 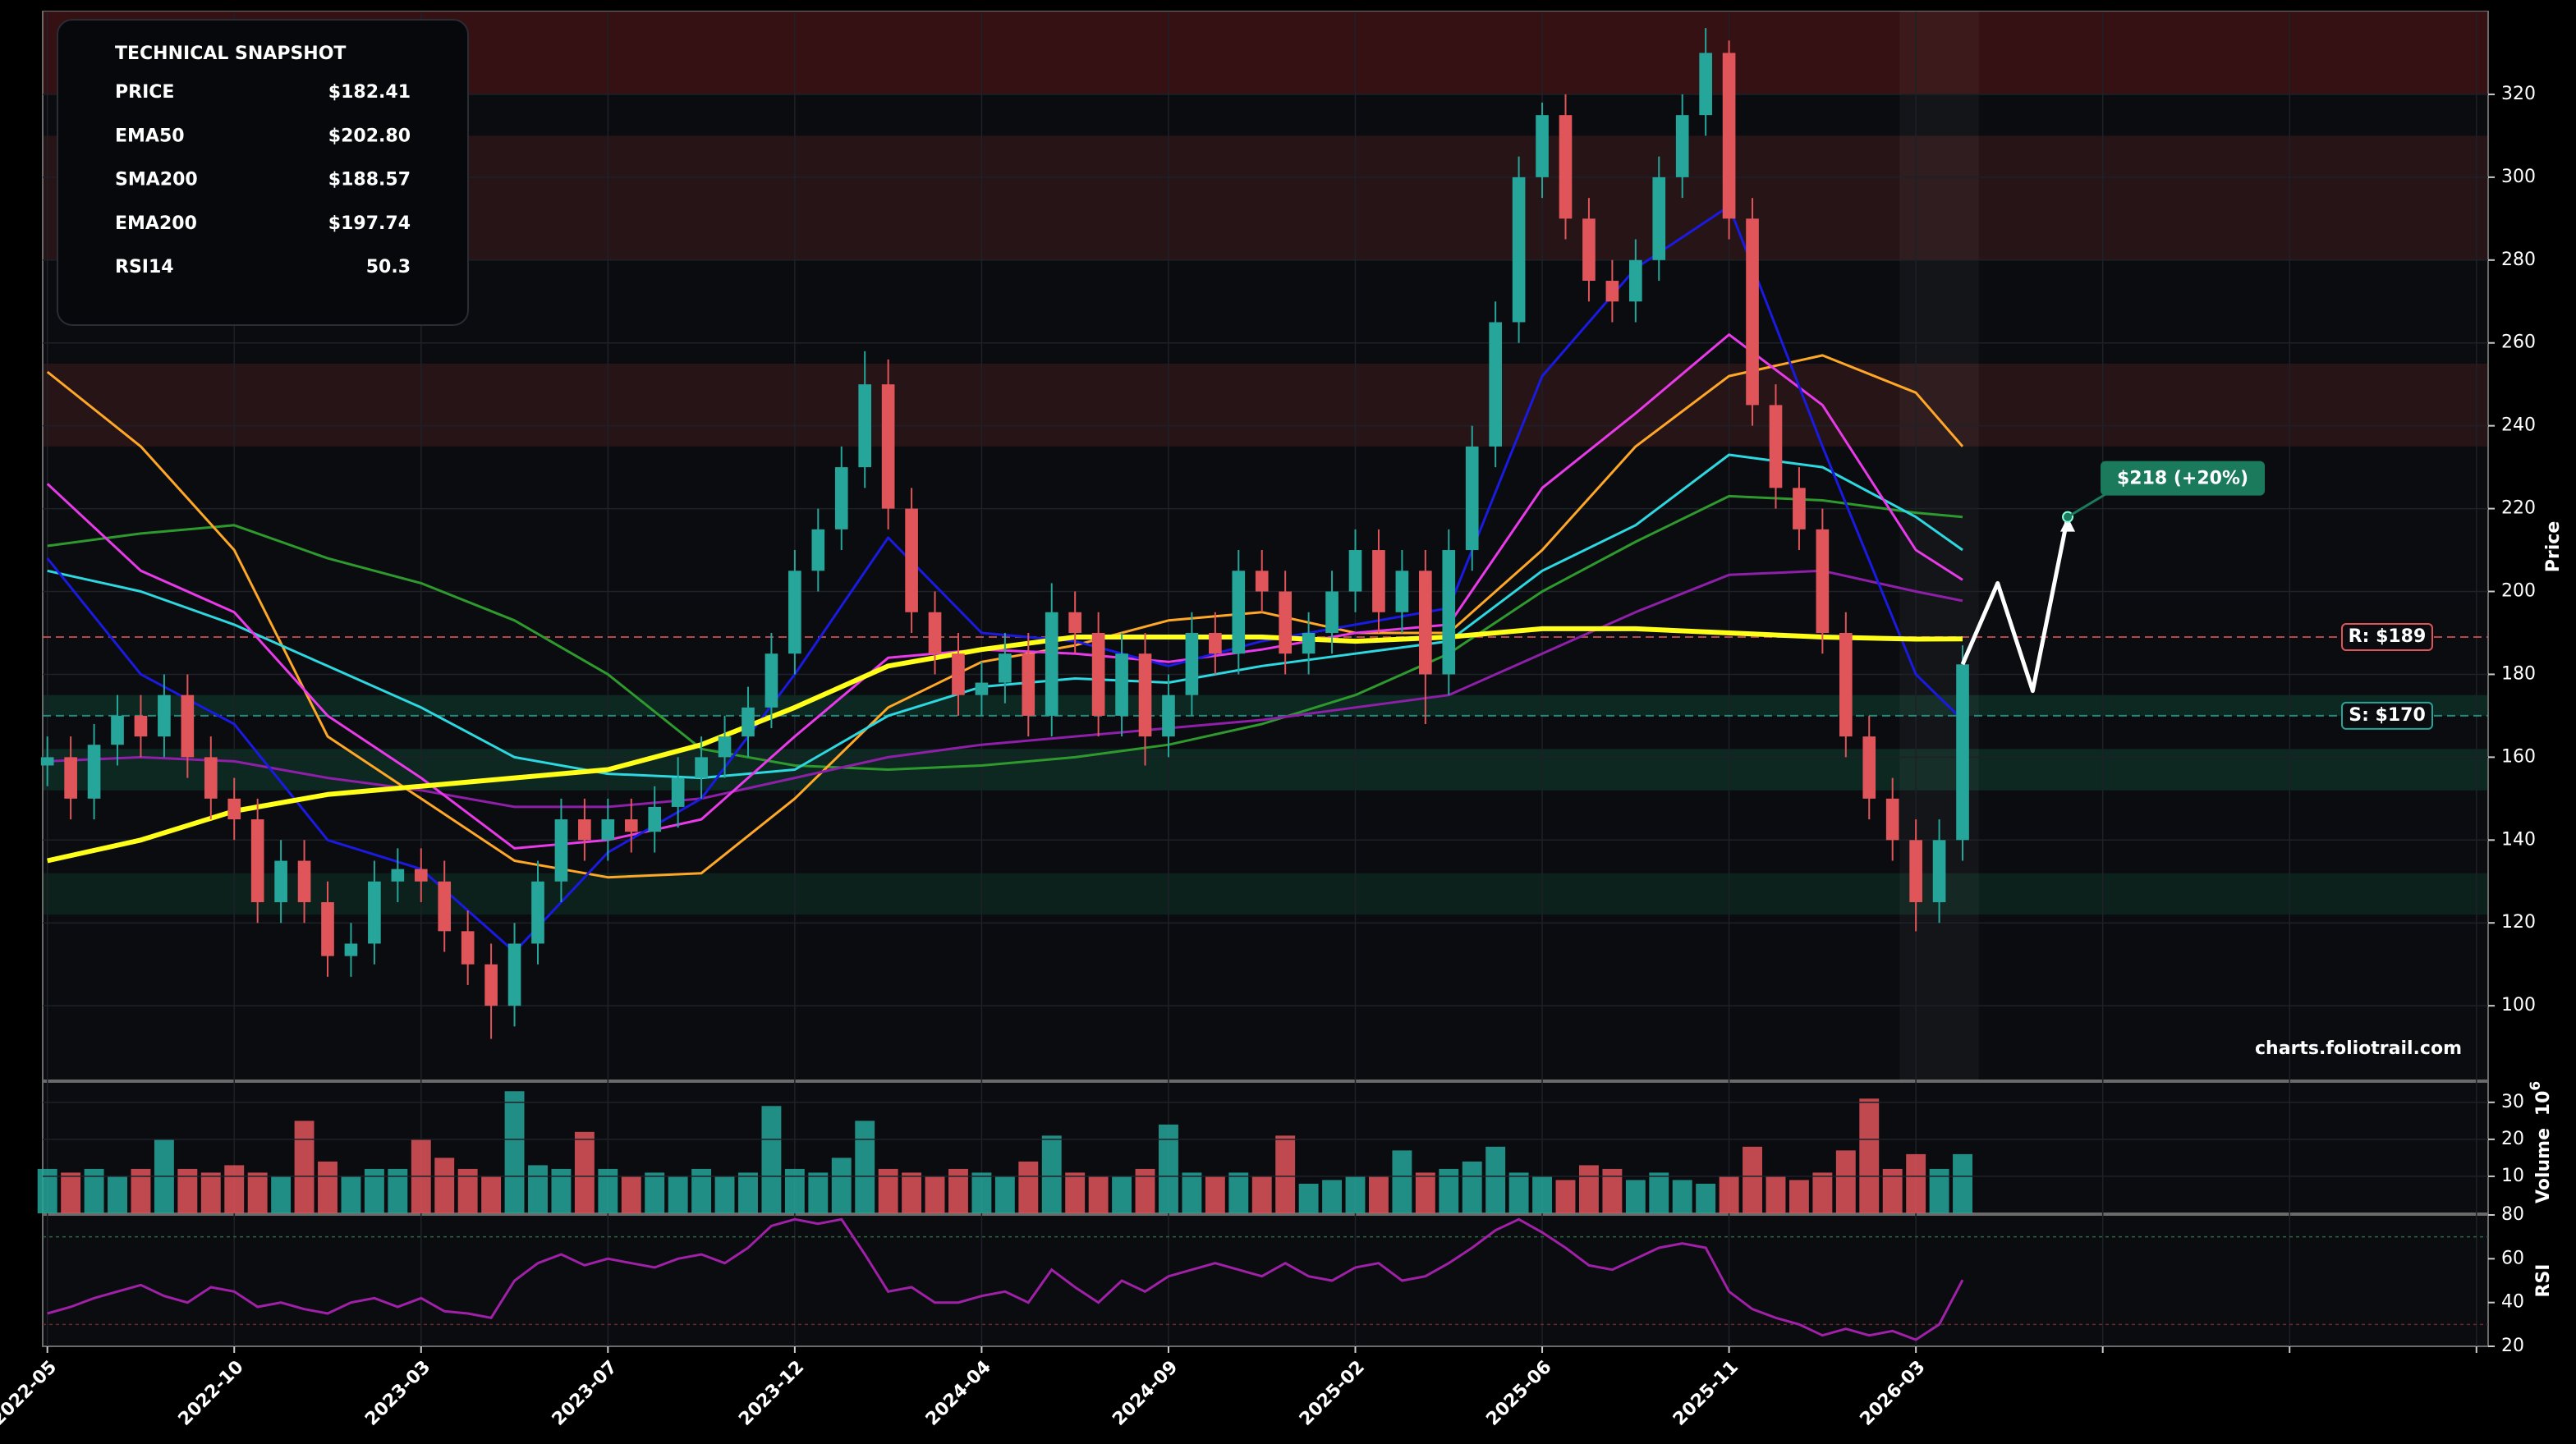 What do you see at coordinates (2512, 1346) in the screenshot?
I see `y-tick-label: 20` at bounding box center [2512, 1346].